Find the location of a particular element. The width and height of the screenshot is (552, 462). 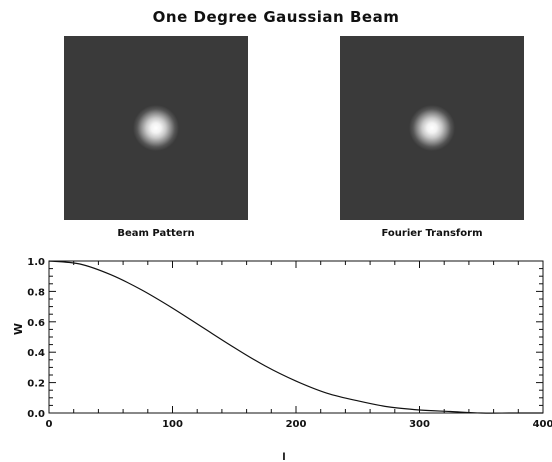

beam-spot is located at coordinates (156, 128).